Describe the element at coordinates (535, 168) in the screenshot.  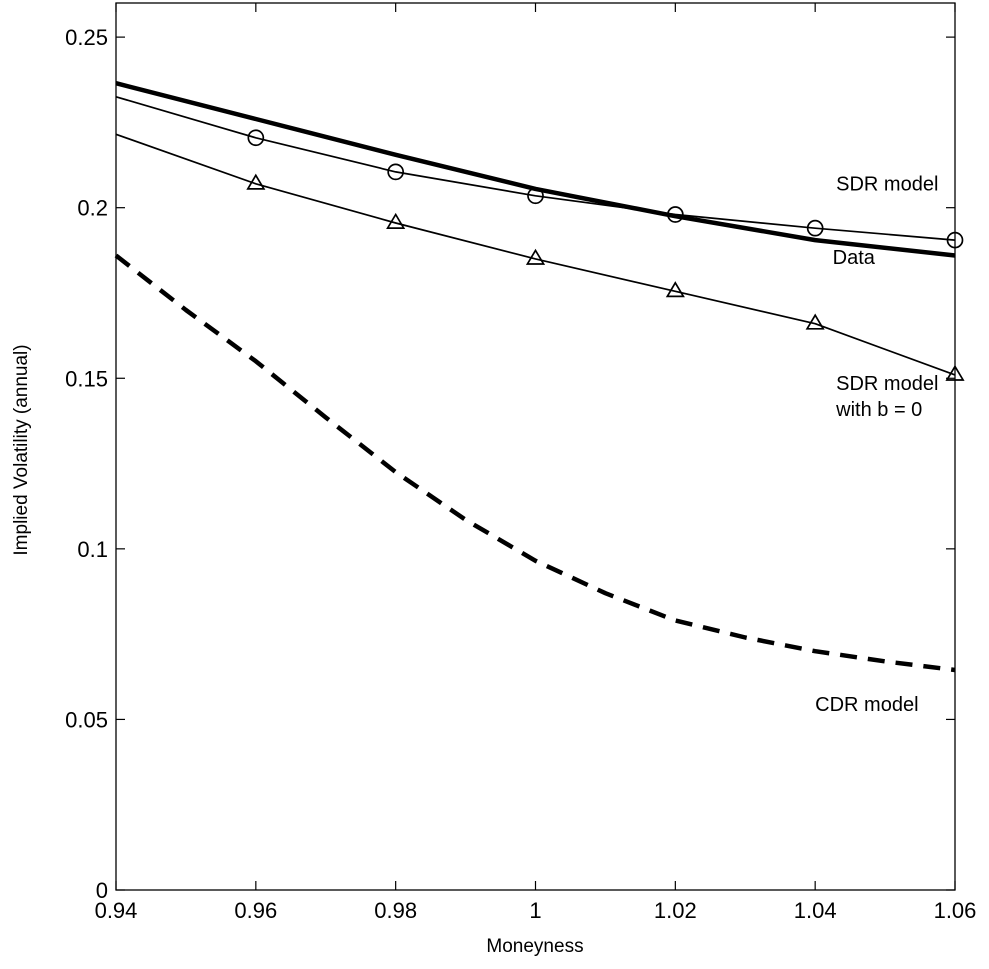
I see `series-line-sdr-model` at that location.